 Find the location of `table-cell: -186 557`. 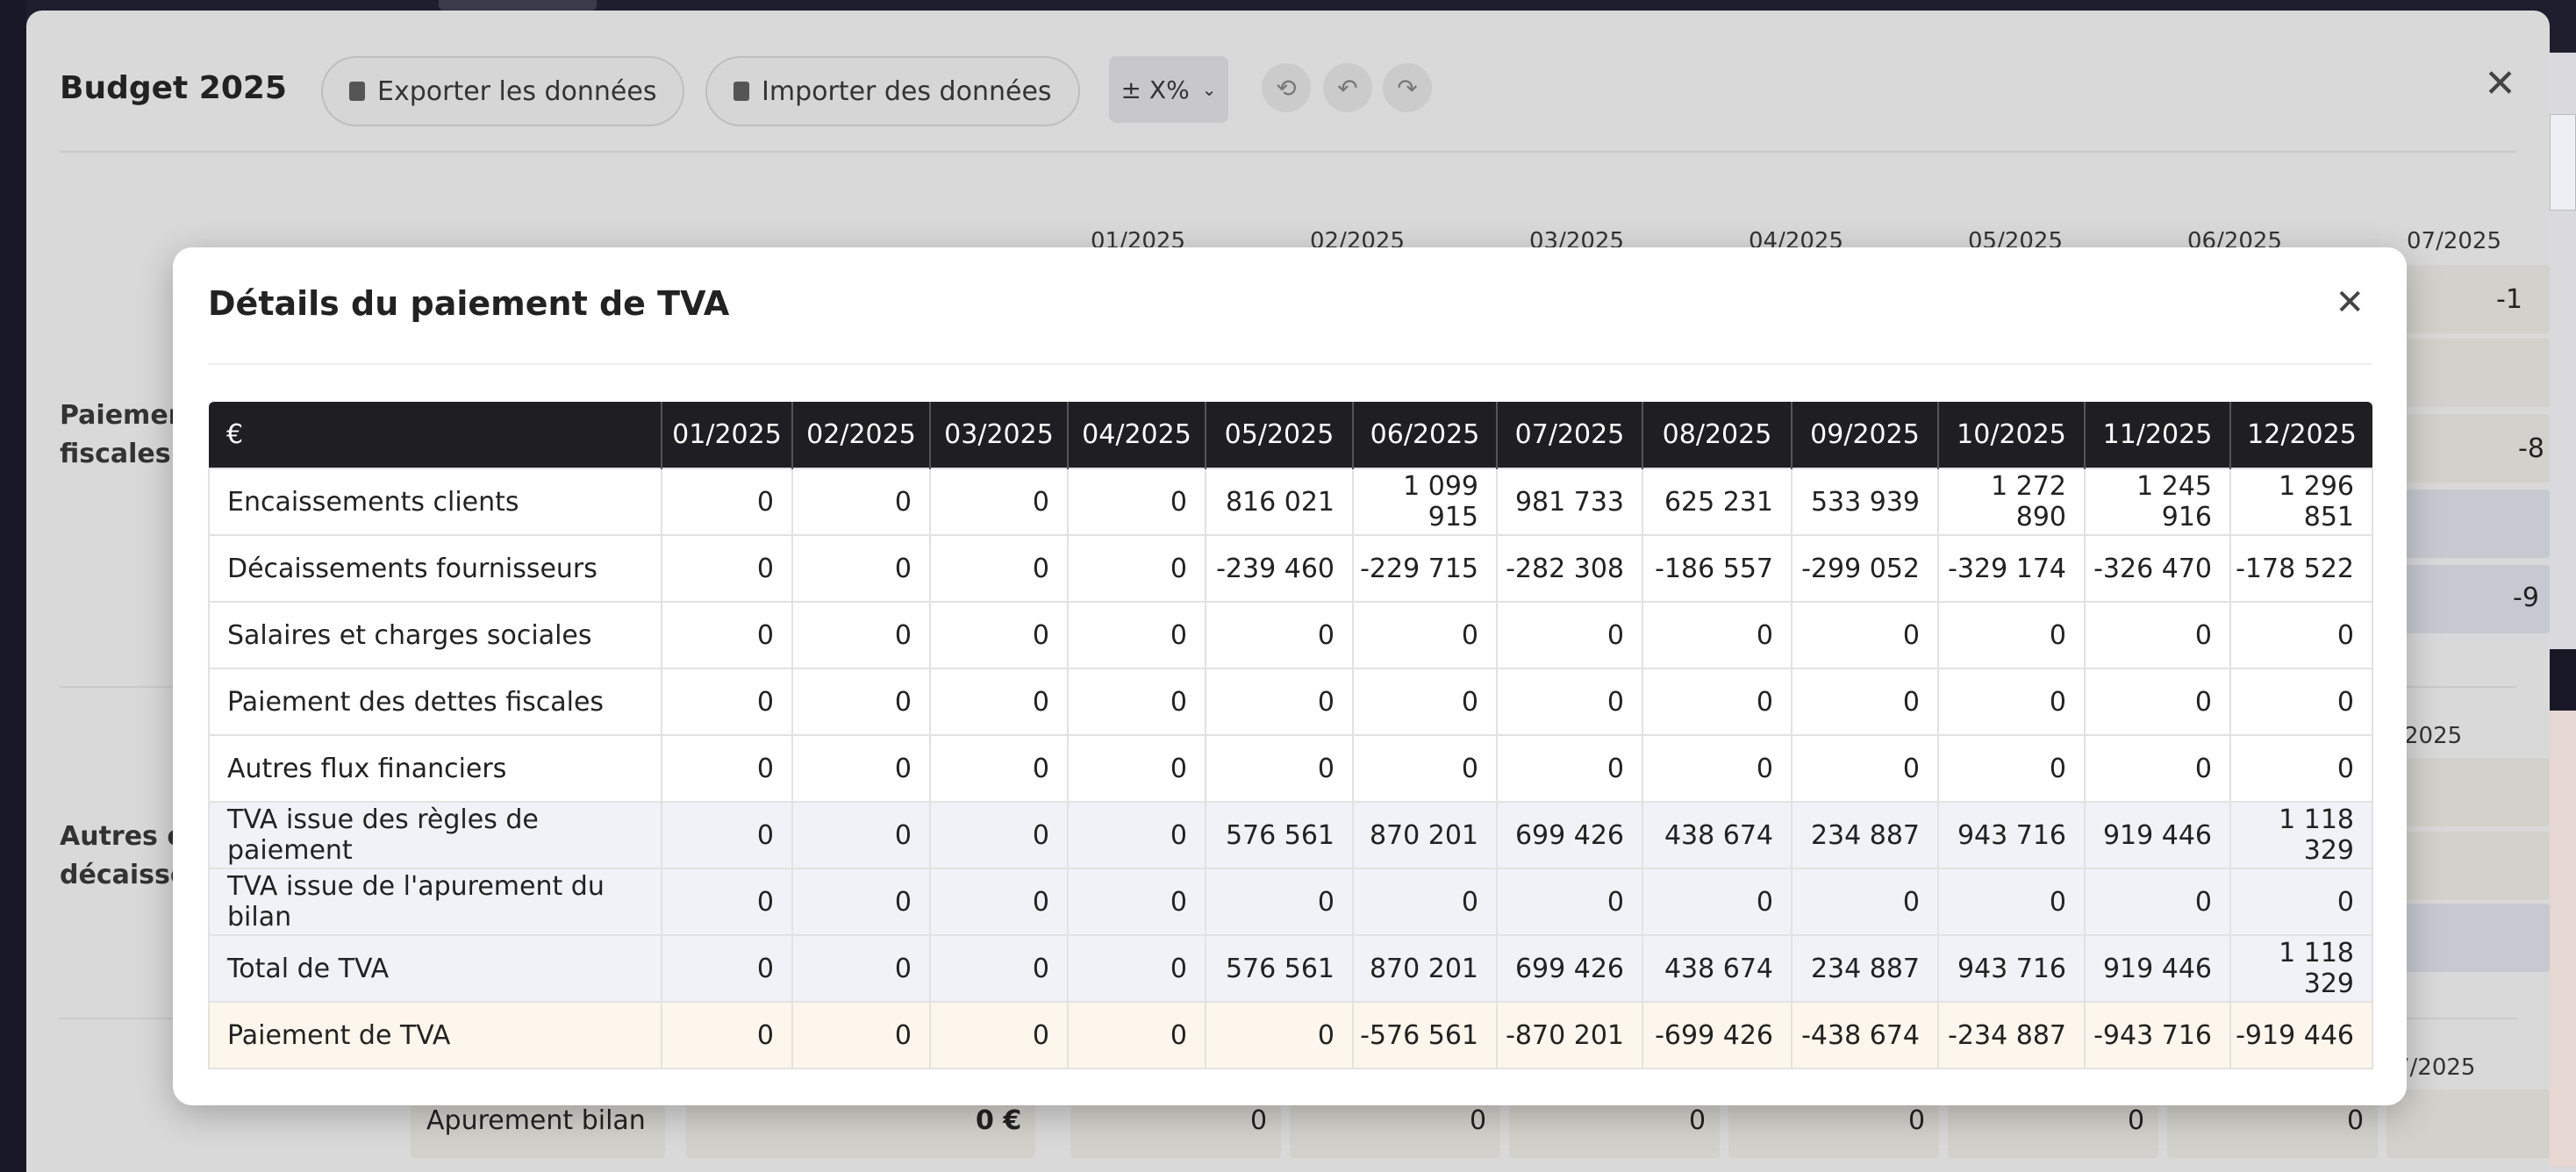

table-cell: -186 557 is located at coordinates (1717, 568).